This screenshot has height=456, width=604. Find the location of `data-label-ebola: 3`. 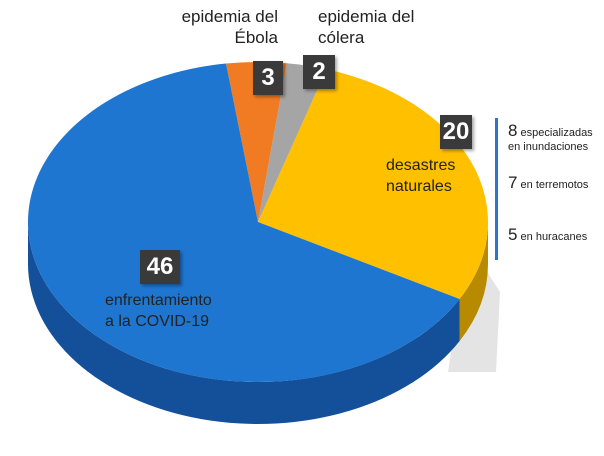

data-label-ebola: 3 is located at coordinates (268, 78).